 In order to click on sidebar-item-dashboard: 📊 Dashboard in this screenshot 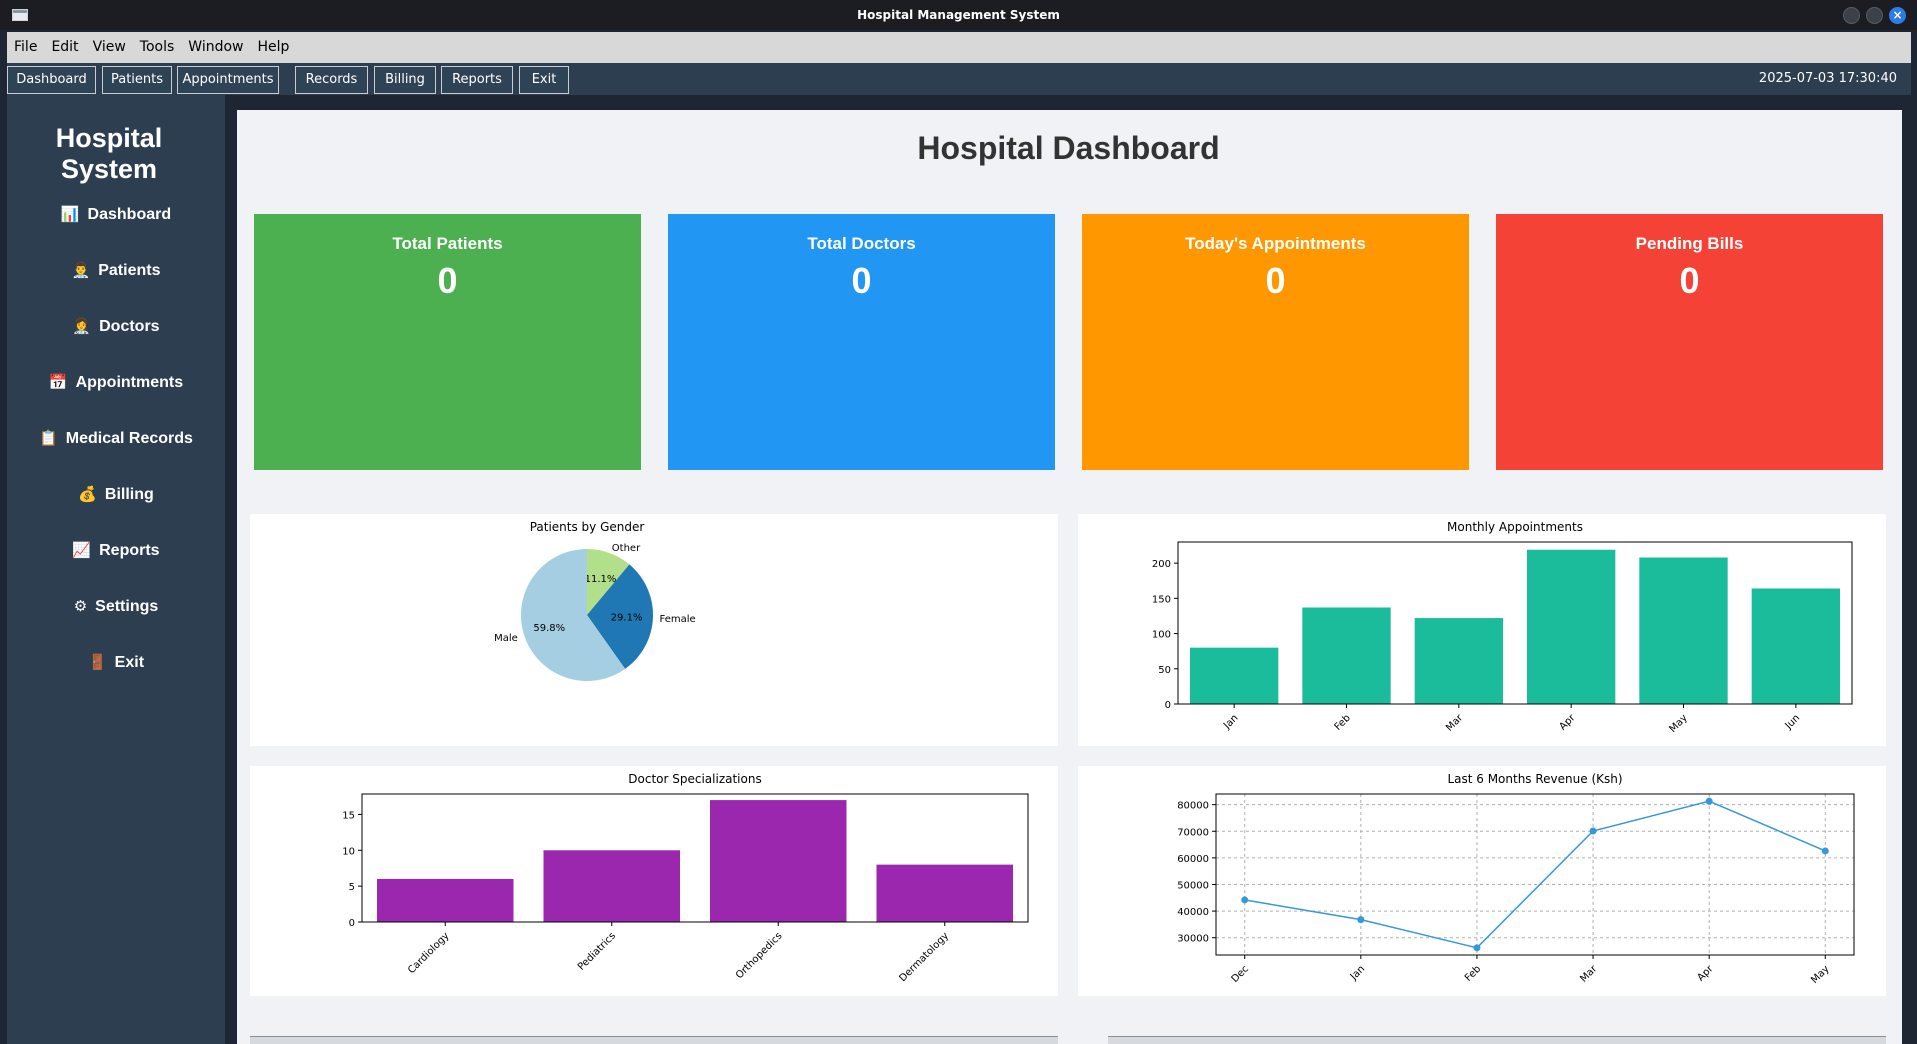, I will do `click(116, 215)`.